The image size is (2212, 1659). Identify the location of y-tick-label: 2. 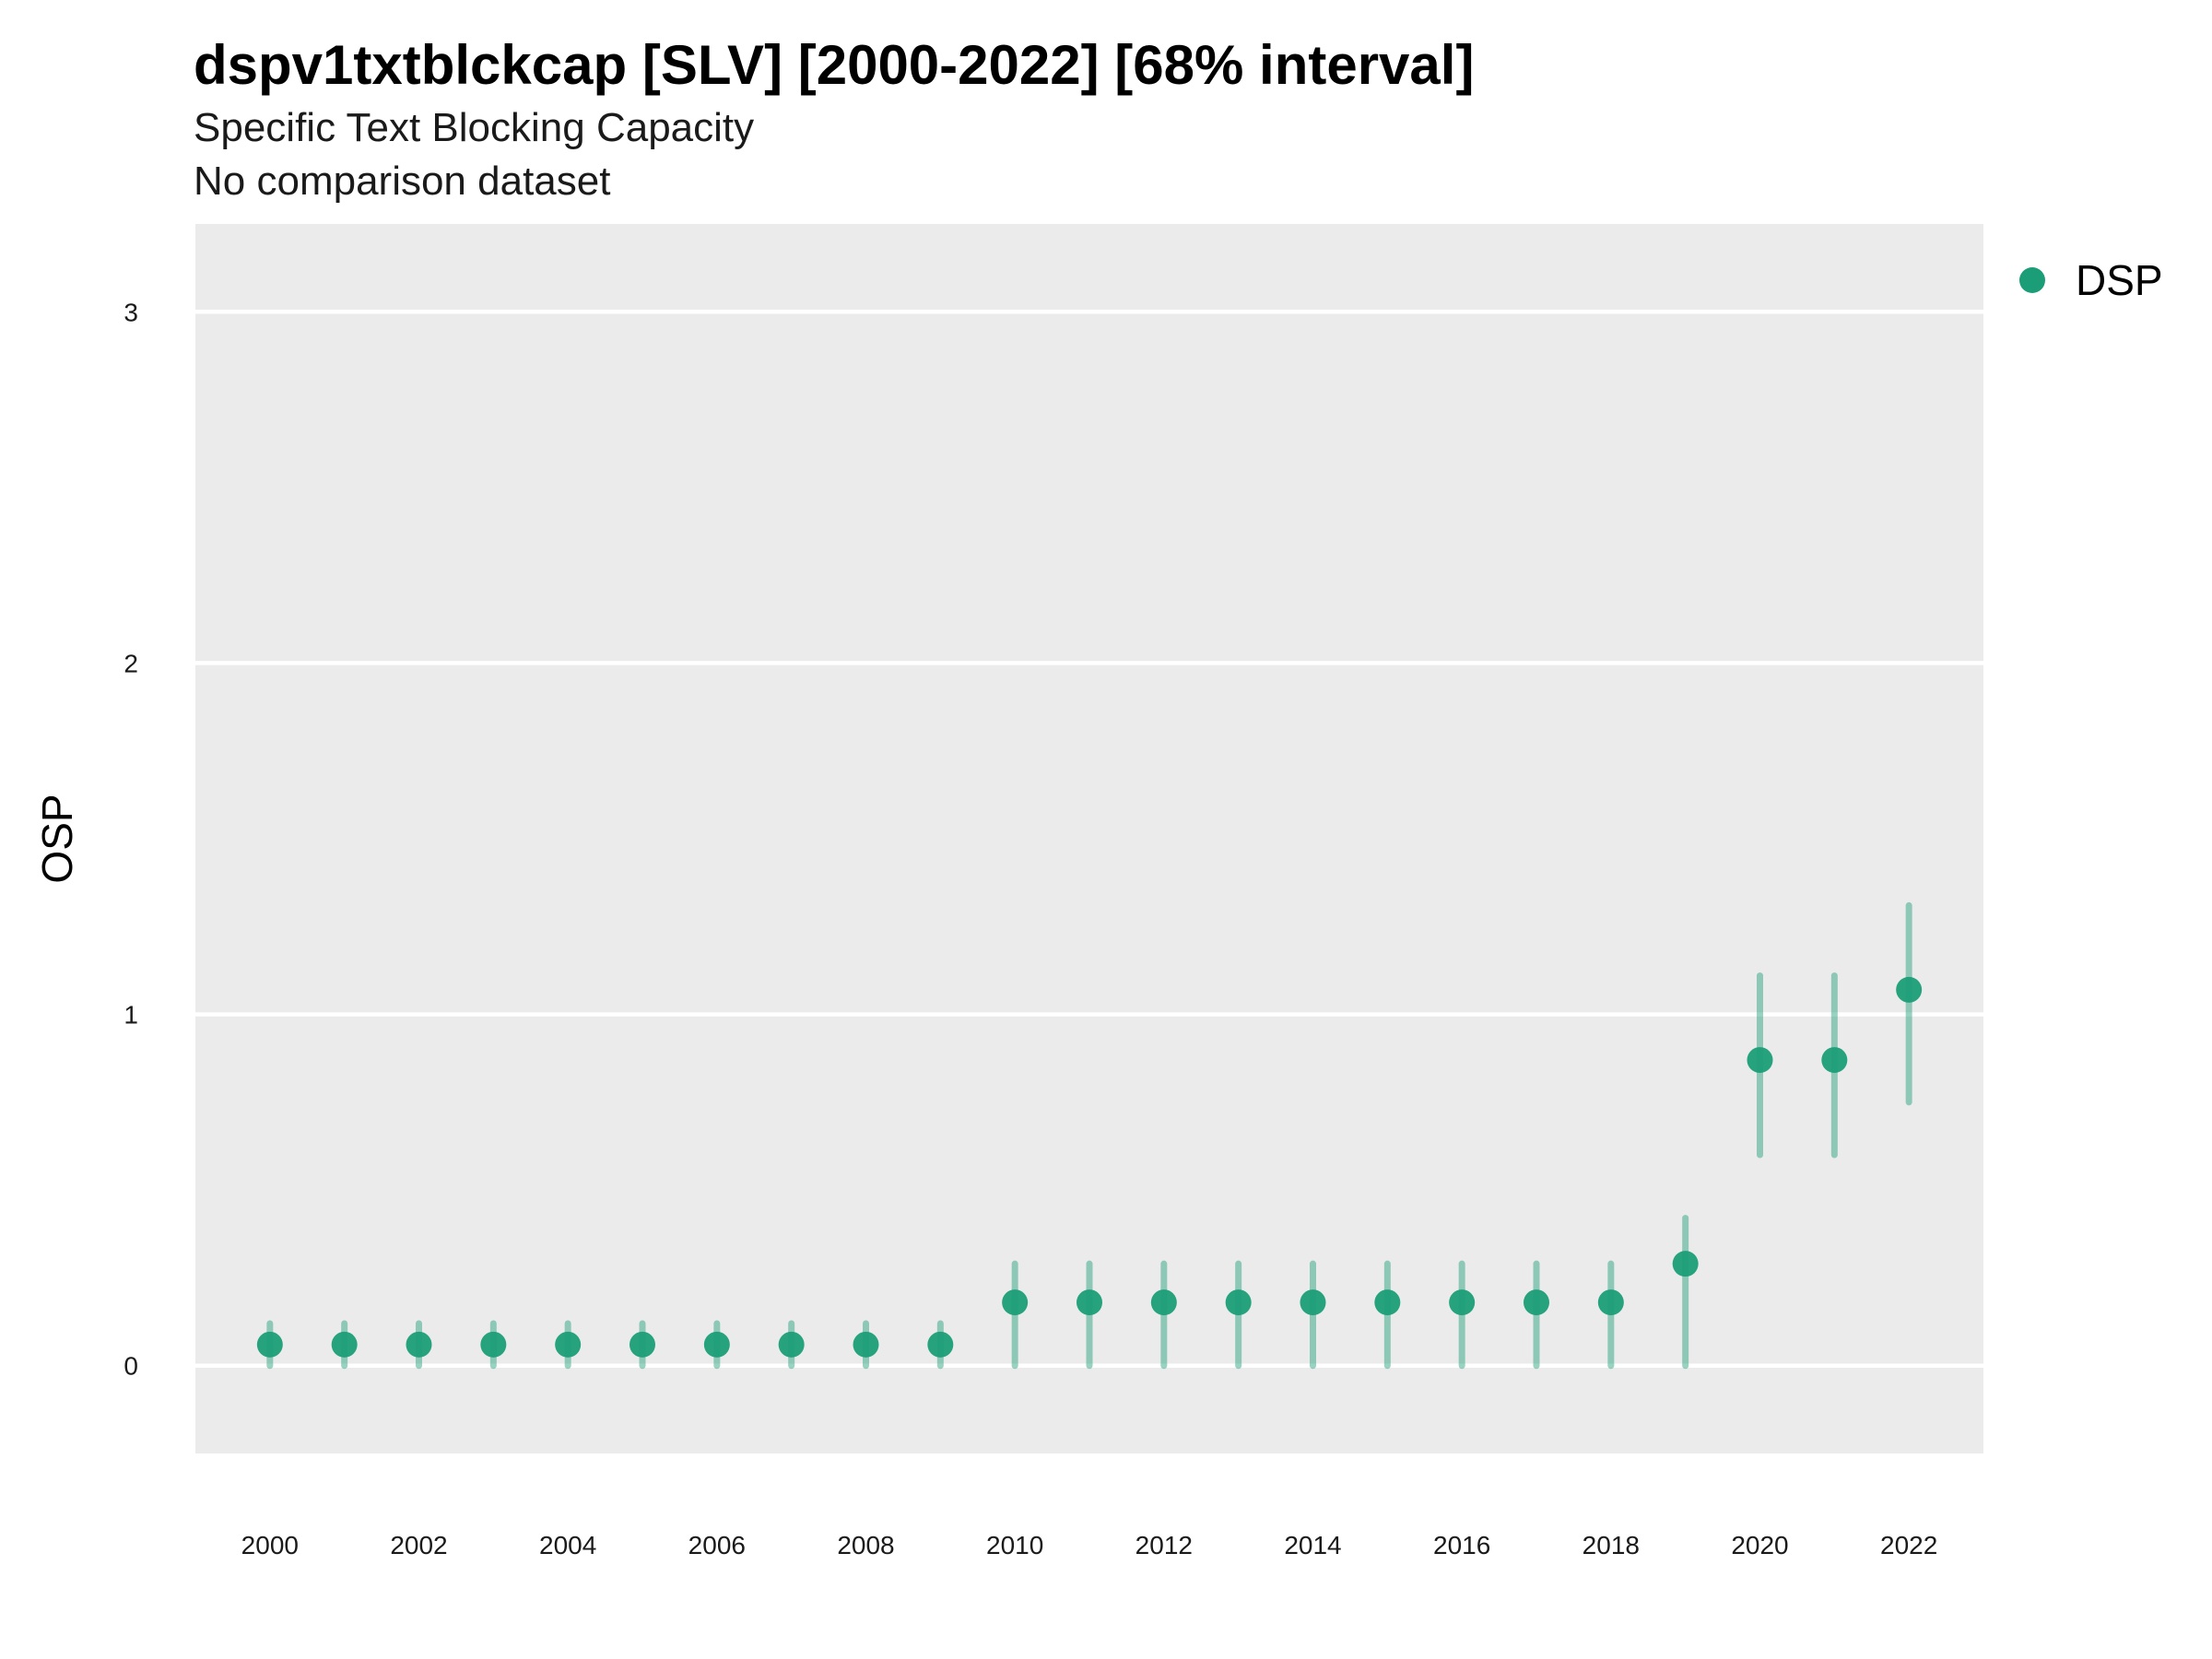
(131, 663).